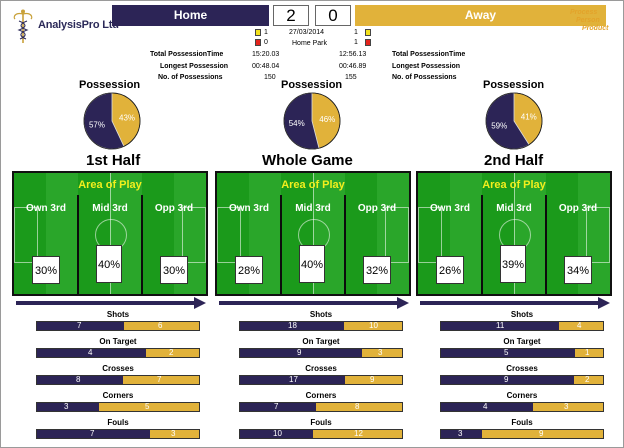  I want to click on pie-label-away: 43%, so click(127, 118).